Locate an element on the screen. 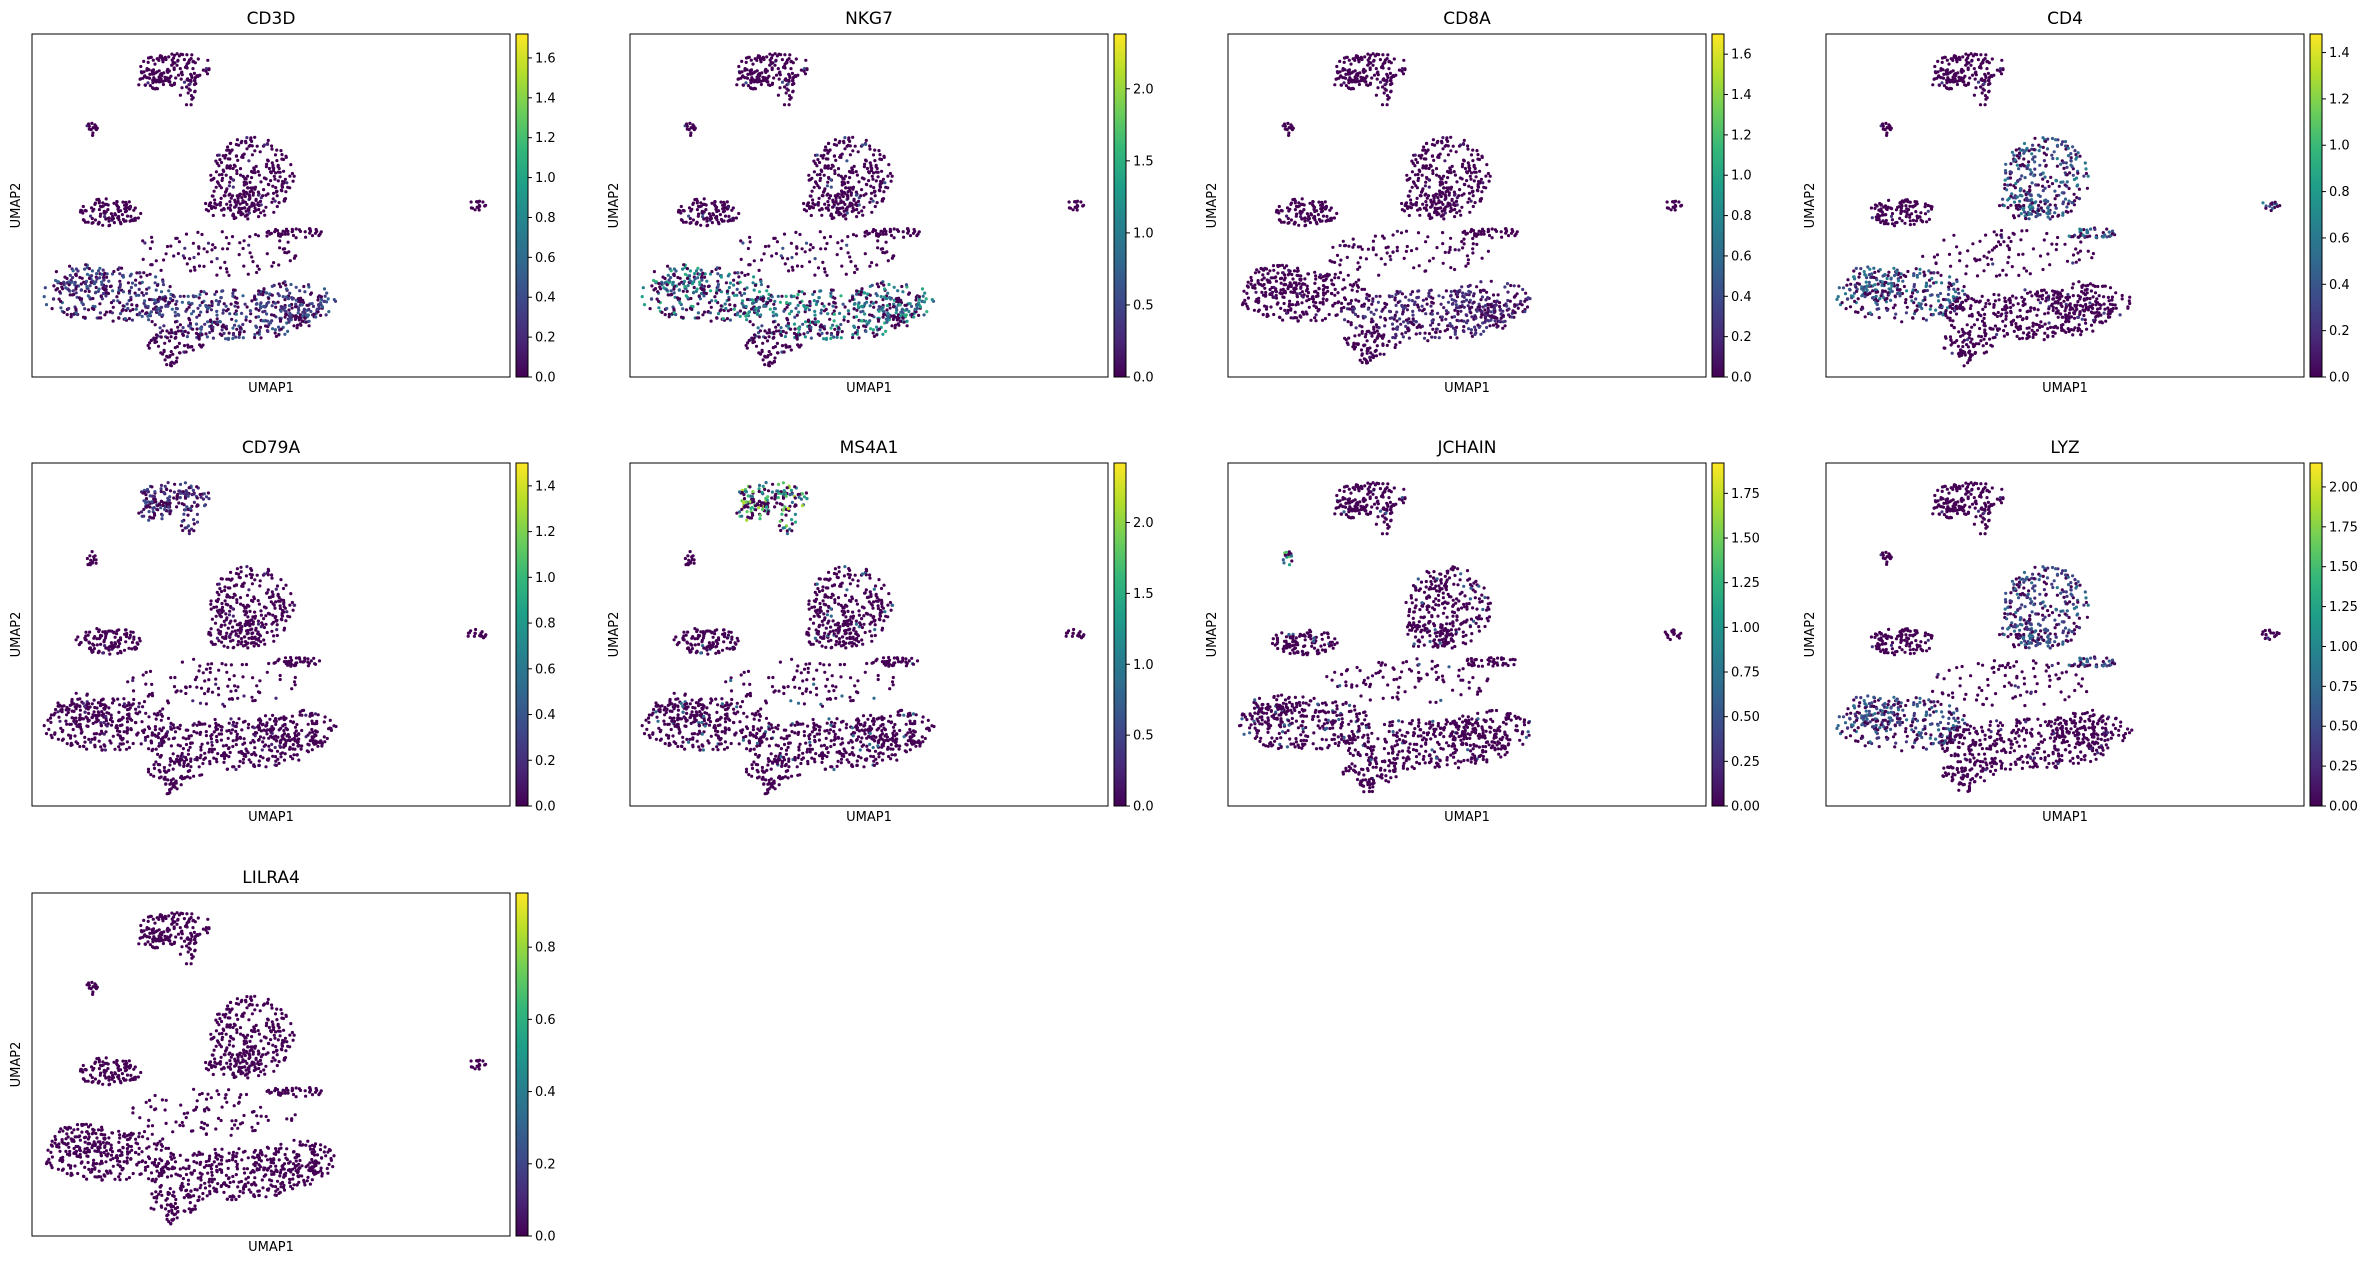  colorbar-tick-label: 0.4 is located at coordinates (545, 298).